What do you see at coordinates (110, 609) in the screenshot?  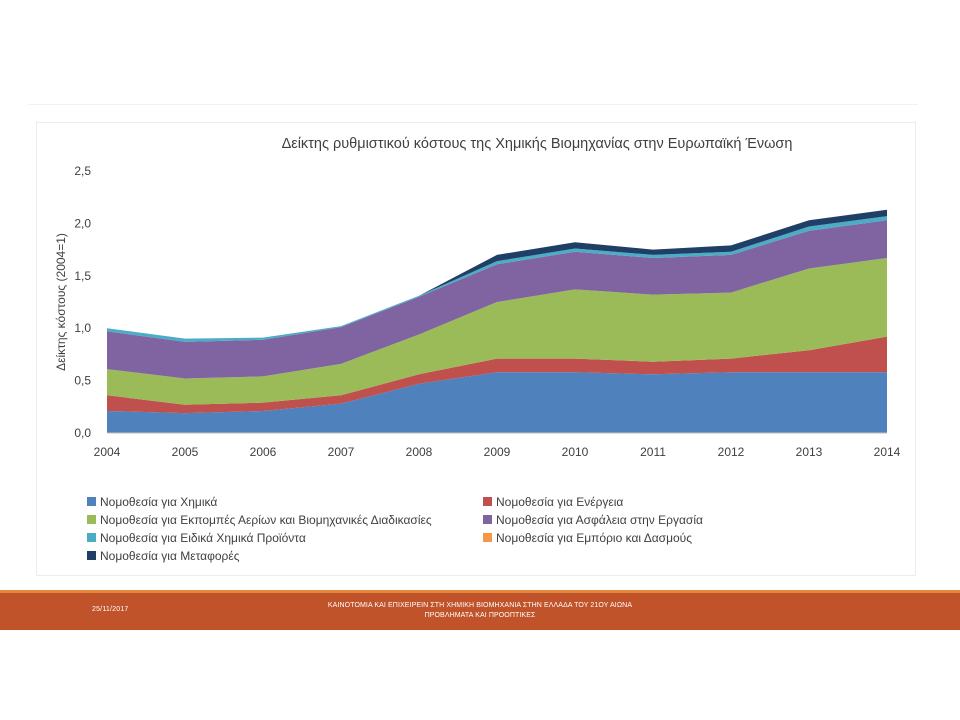 I see `footer-date: 25/11/2017` at bounding box center [110, 609].